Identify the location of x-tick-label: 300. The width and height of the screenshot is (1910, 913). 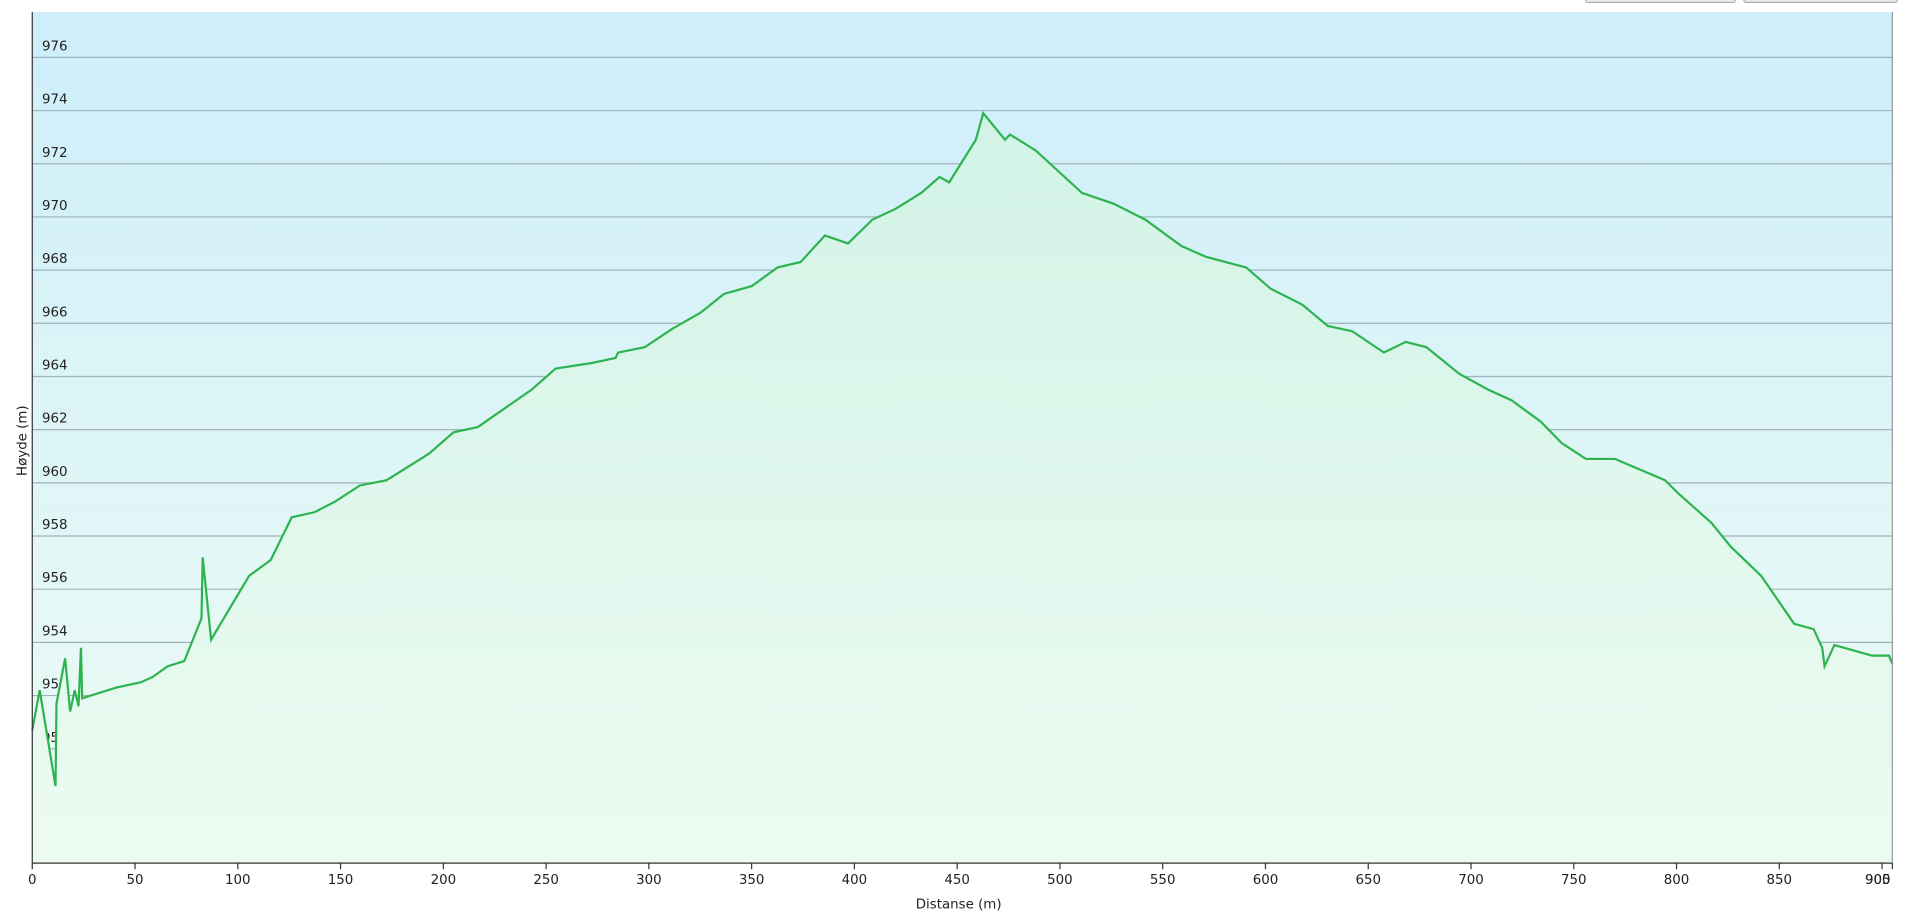
(649, 880).